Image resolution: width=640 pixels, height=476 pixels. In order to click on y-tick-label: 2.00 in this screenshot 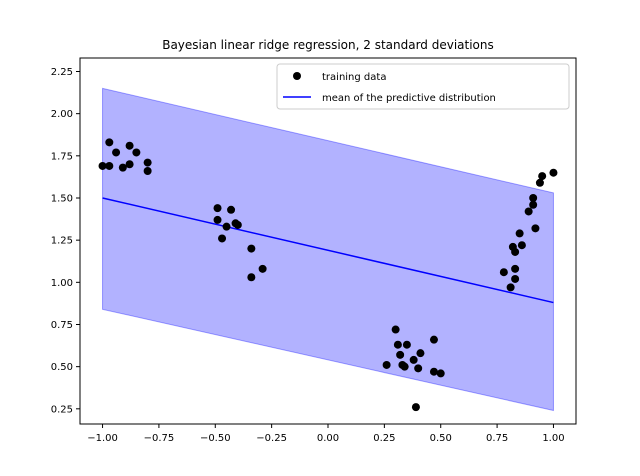, I will do `click(62, 114)`.